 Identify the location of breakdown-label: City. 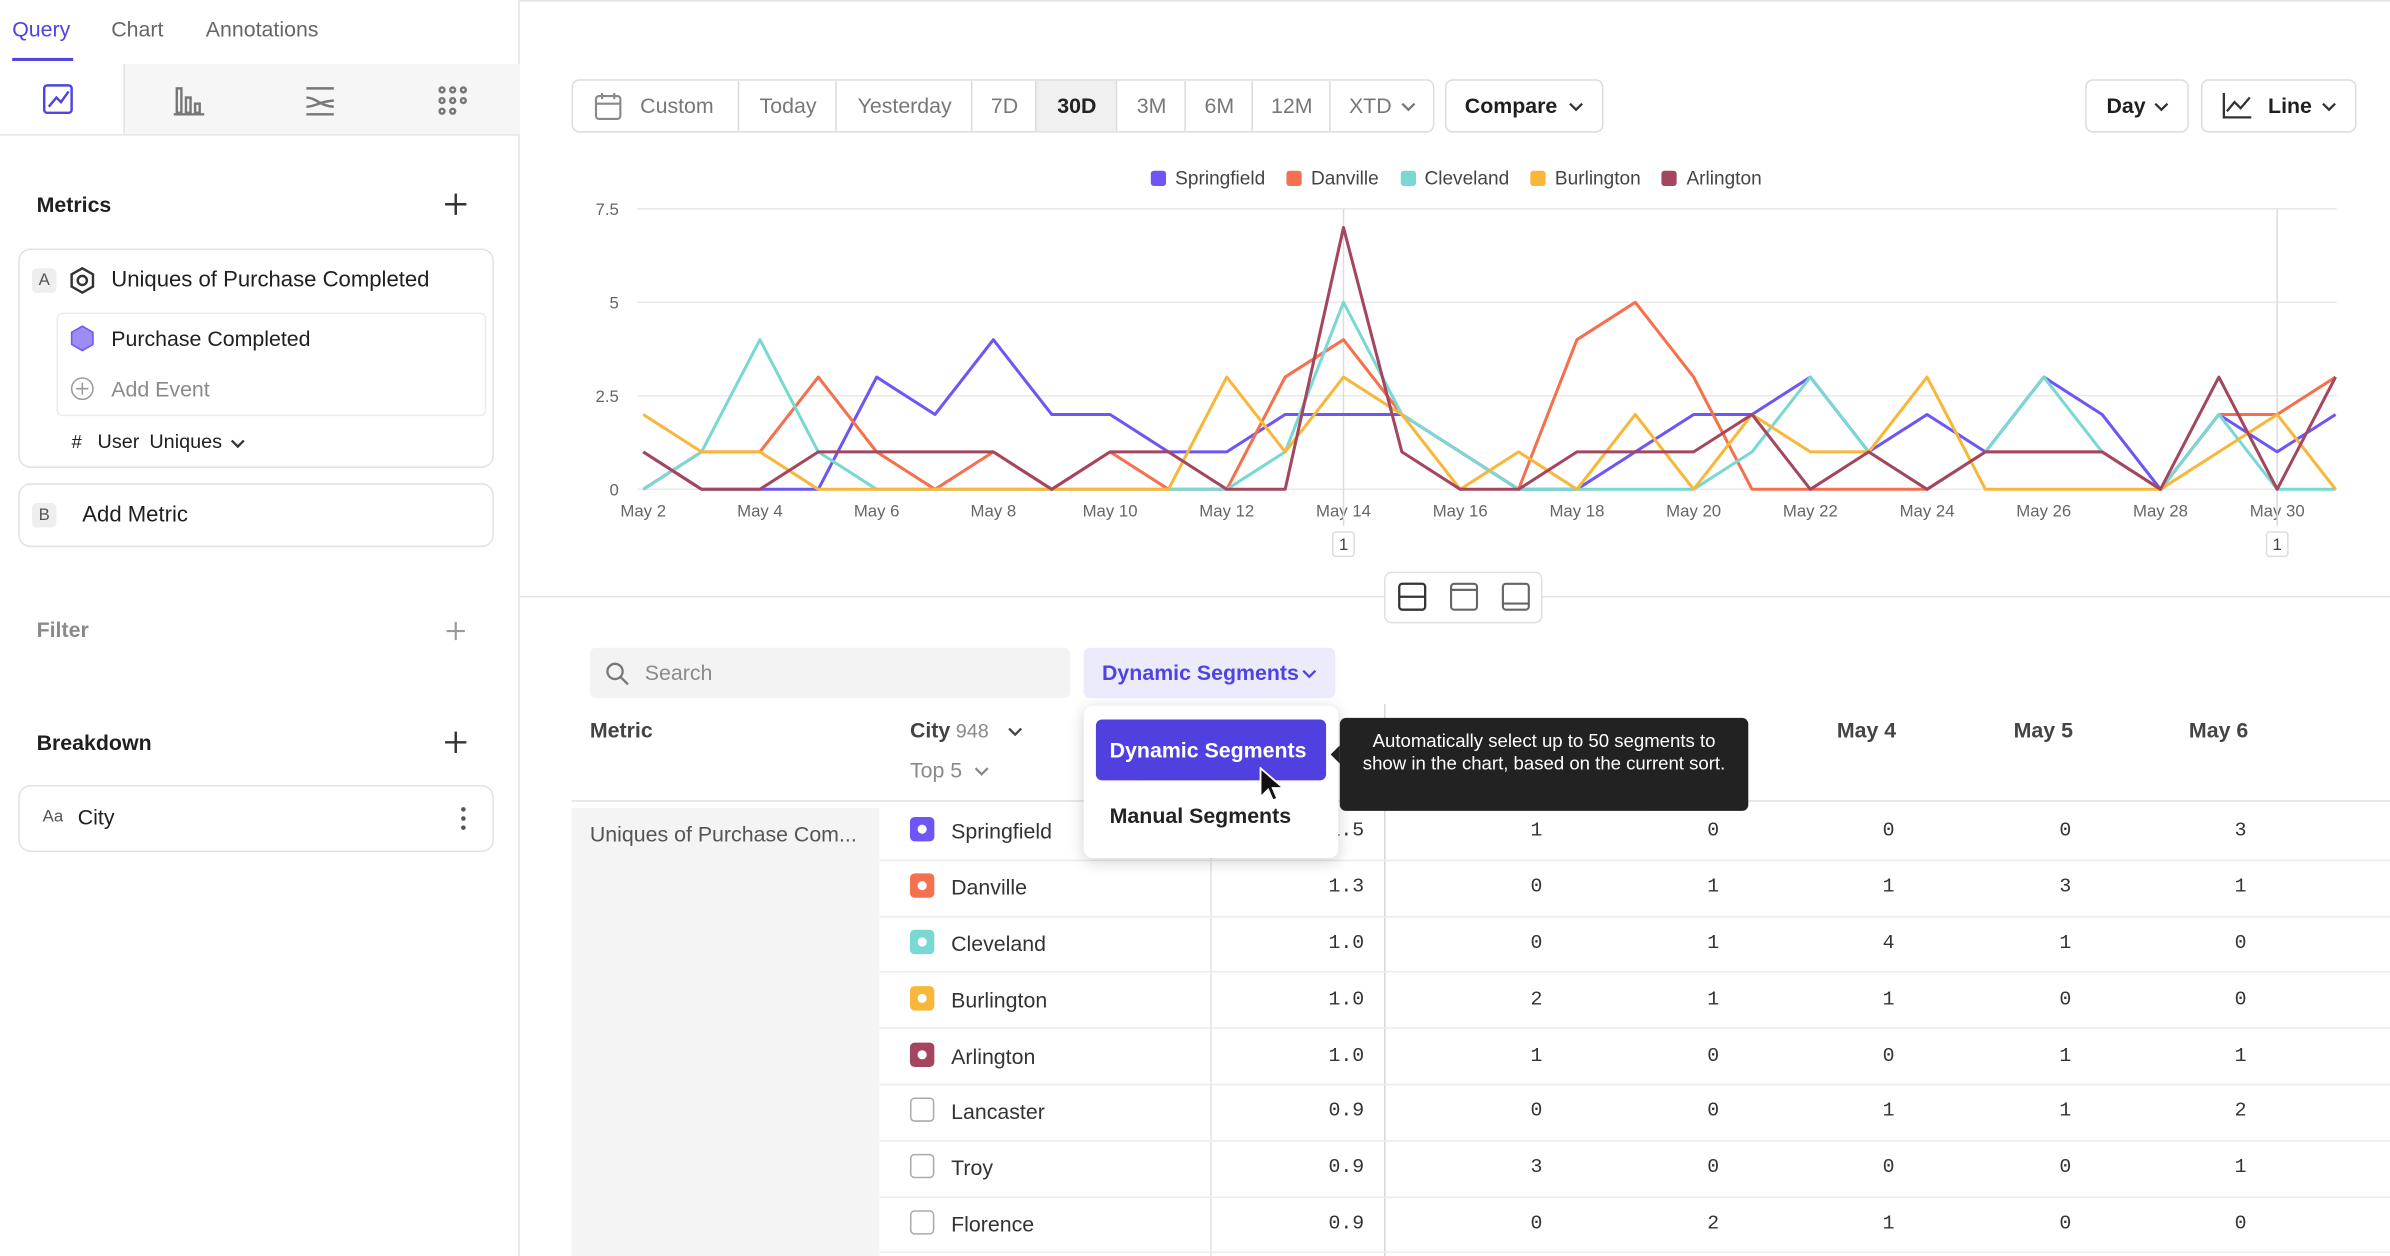
(96, 817).